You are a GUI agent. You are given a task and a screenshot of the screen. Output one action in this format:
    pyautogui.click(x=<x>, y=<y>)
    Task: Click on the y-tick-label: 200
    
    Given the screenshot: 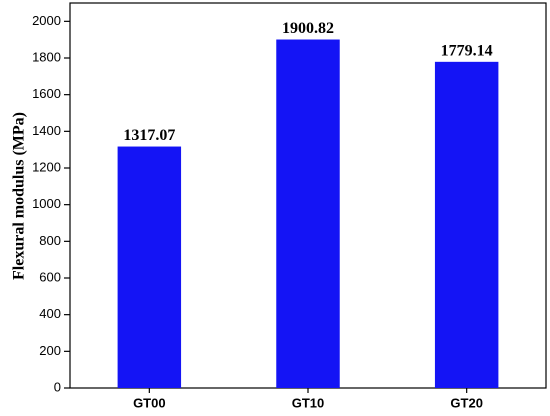 What is the action you would take?
    pyautogui.click(x=50, y=350)
    